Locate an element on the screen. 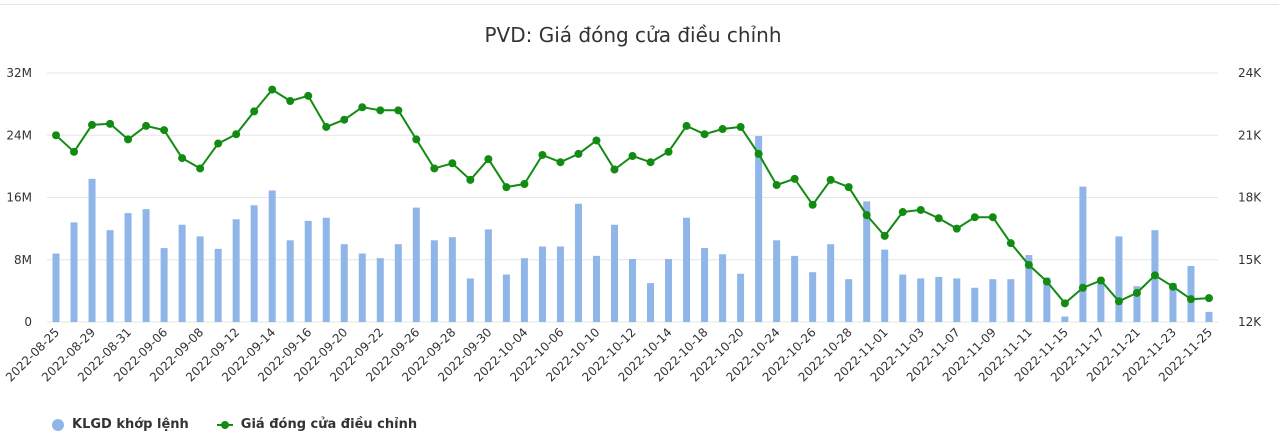  chart-title: PVD: Giá đóng cửa điều chỉnh is located at coordinates (632, 35).